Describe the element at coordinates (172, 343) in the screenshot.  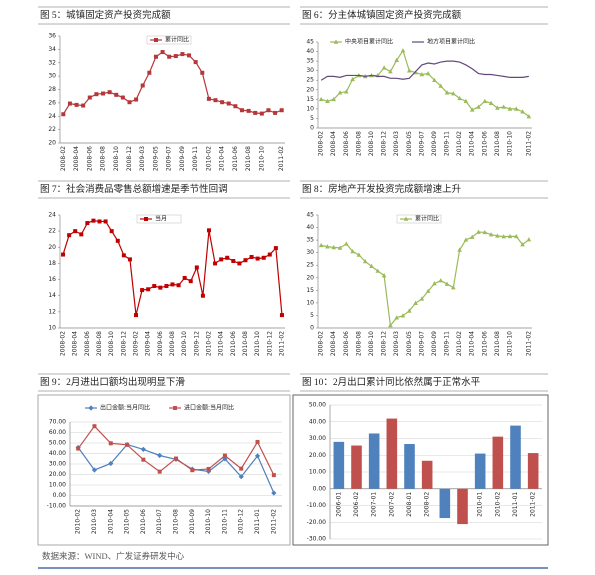
I see `x-tick-label: 2009-08` at that location.